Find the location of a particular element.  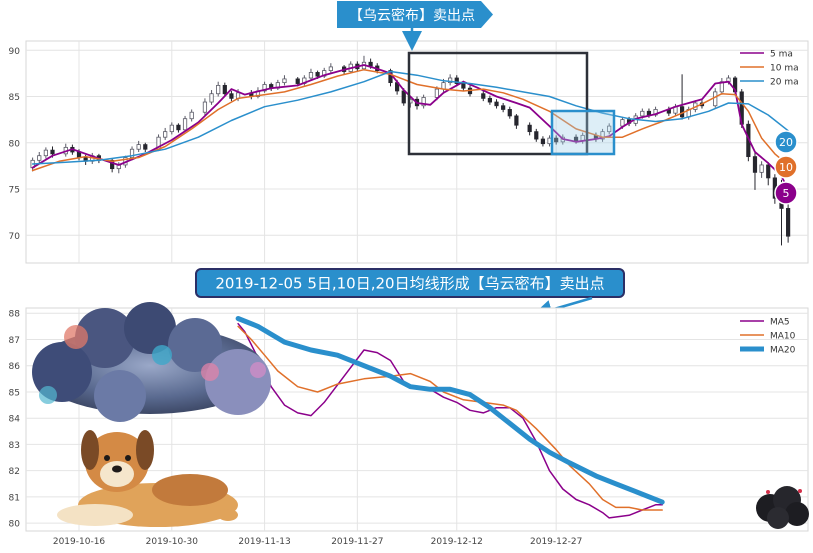

x-tick-label: 2019-10-16 is located at coordinates (79, 542).